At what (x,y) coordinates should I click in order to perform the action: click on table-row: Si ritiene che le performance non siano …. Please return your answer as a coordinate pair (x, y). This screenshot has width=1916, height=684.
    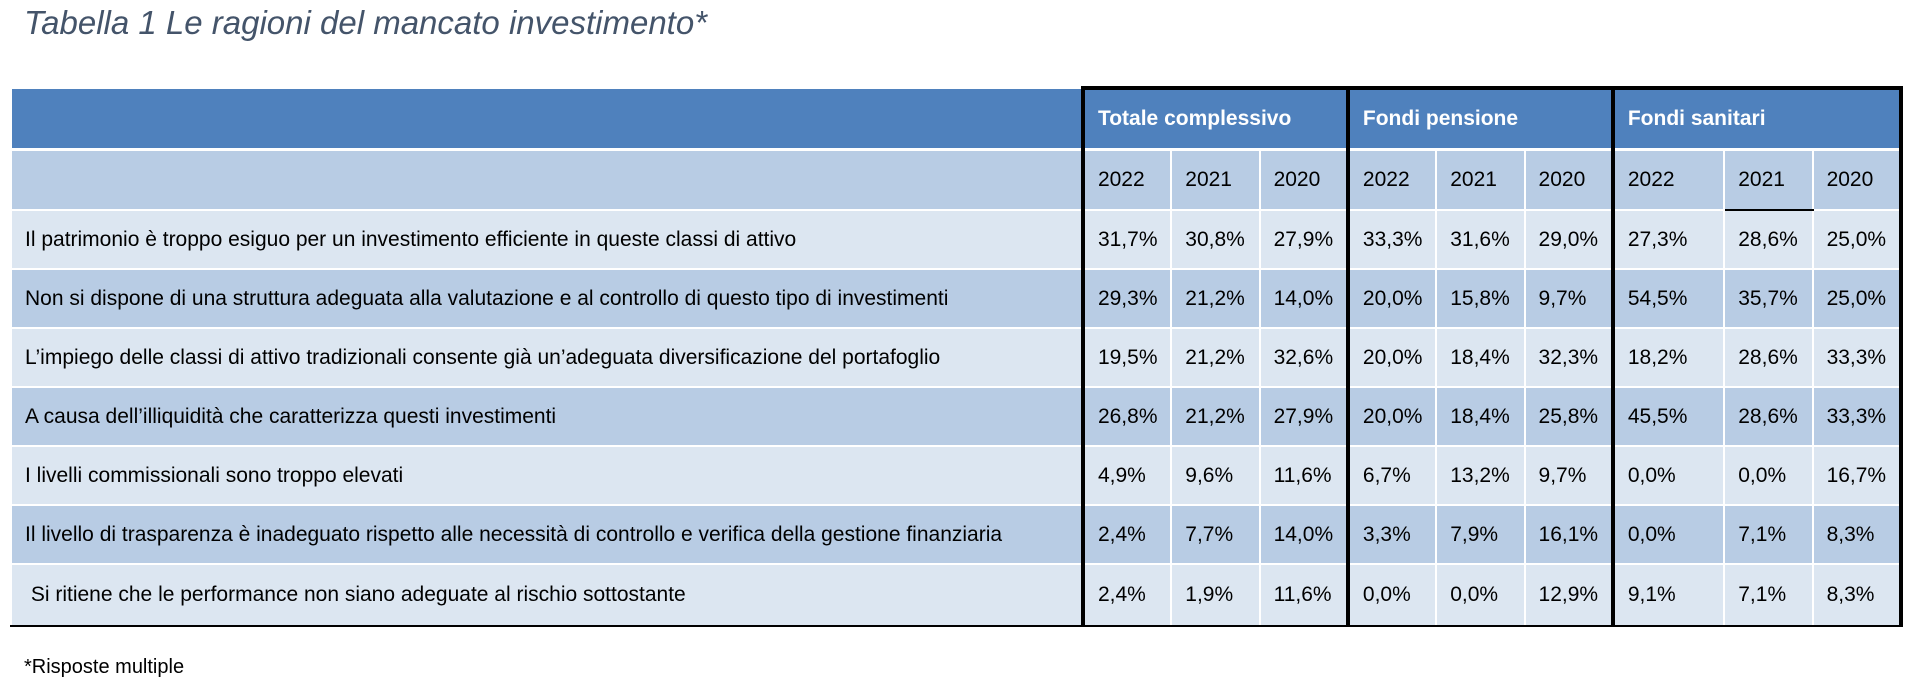
    Looking at the image, I should click on (957, 595).